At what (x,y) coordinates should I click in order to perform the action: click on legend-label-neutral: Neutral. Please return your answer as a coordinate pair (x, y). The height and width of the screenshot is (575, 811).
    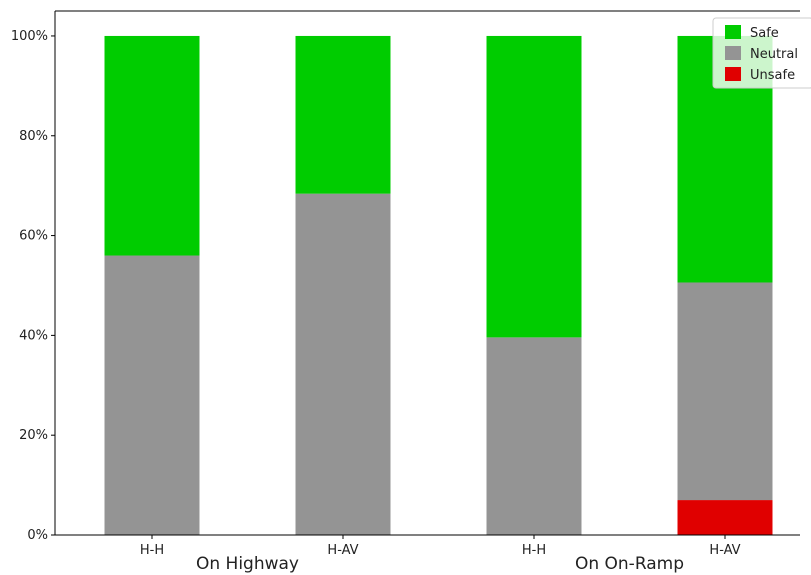
    Looking at the image, I should click on (774, 54).